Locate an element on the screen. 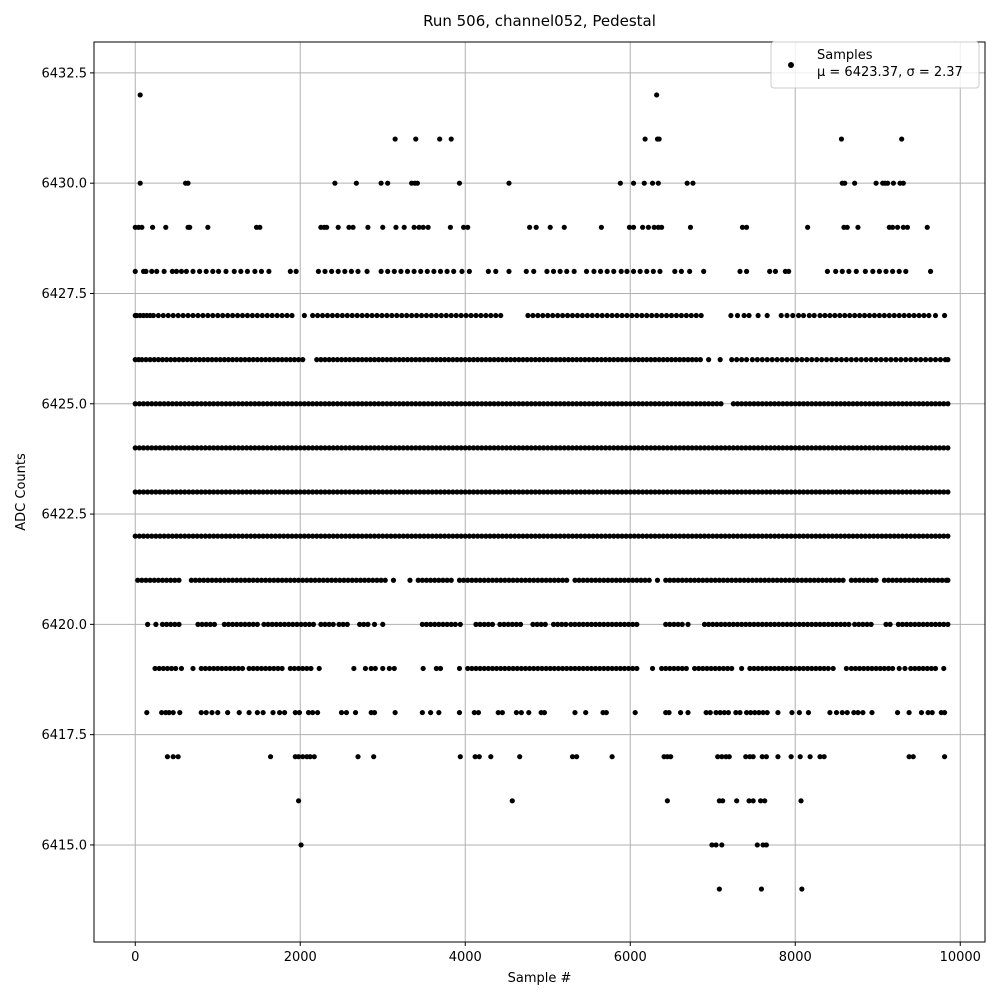  y-tick-label: 6420.0 is located at coordinates (65, 625).